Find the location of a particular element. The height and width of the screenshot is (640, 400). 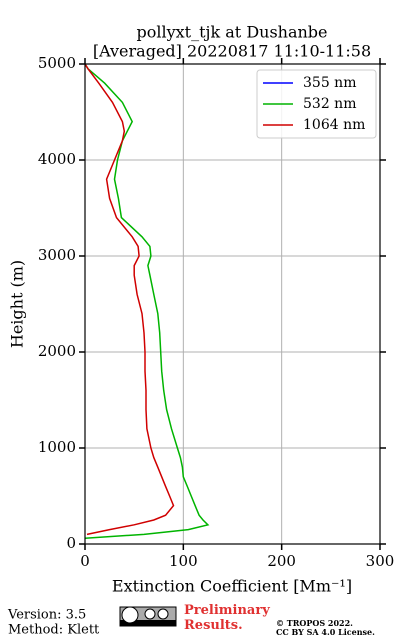

chart-title: pollyxt_tjk at Dushanbe is located at coordinates (231, 32).